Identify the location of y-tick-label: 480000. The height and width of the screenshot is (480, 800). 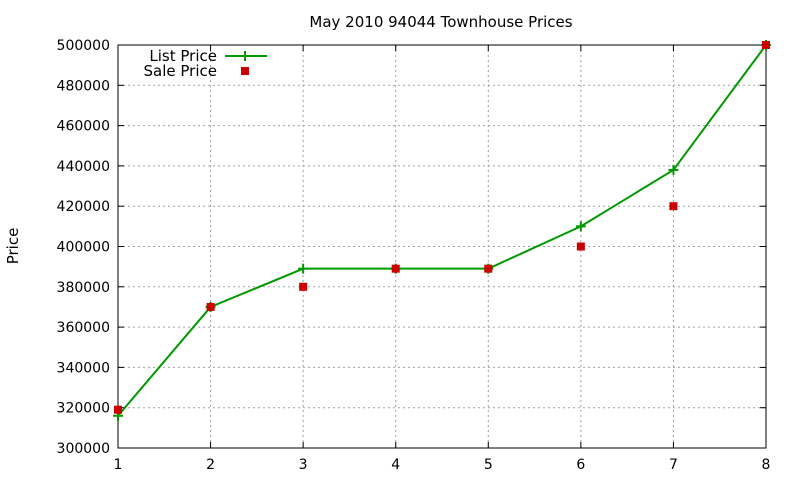
(83, 86).